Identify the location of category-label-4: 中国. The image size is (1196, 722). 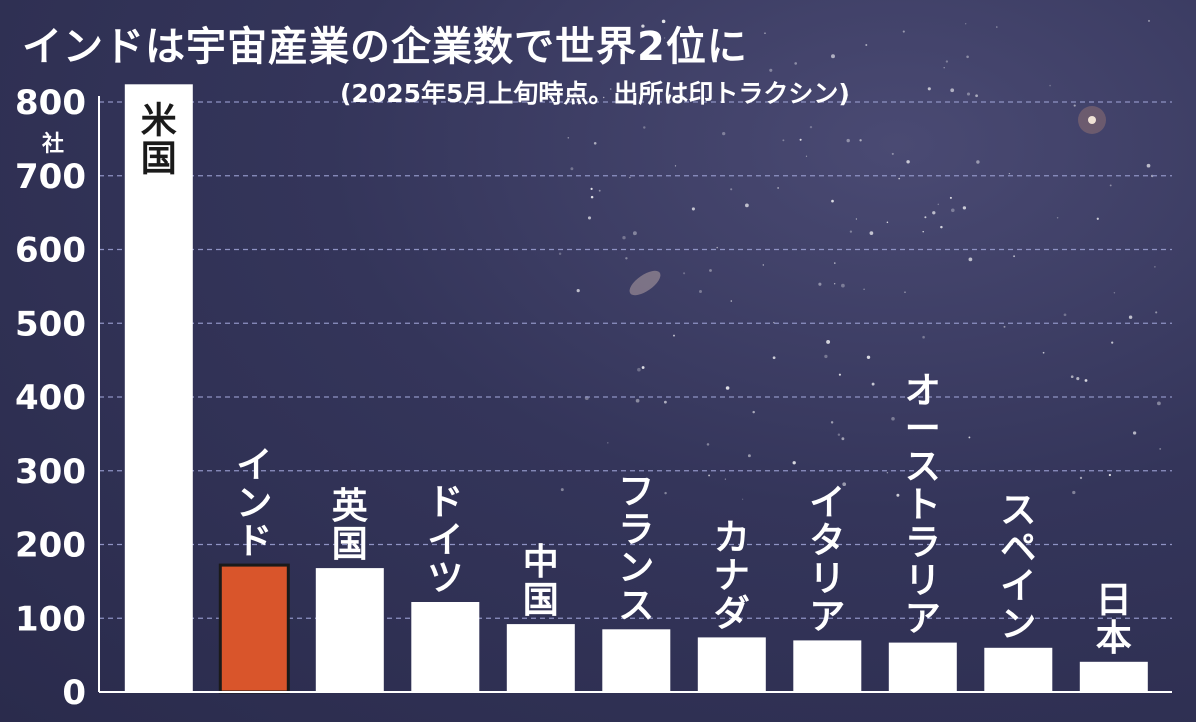
(541, 581).